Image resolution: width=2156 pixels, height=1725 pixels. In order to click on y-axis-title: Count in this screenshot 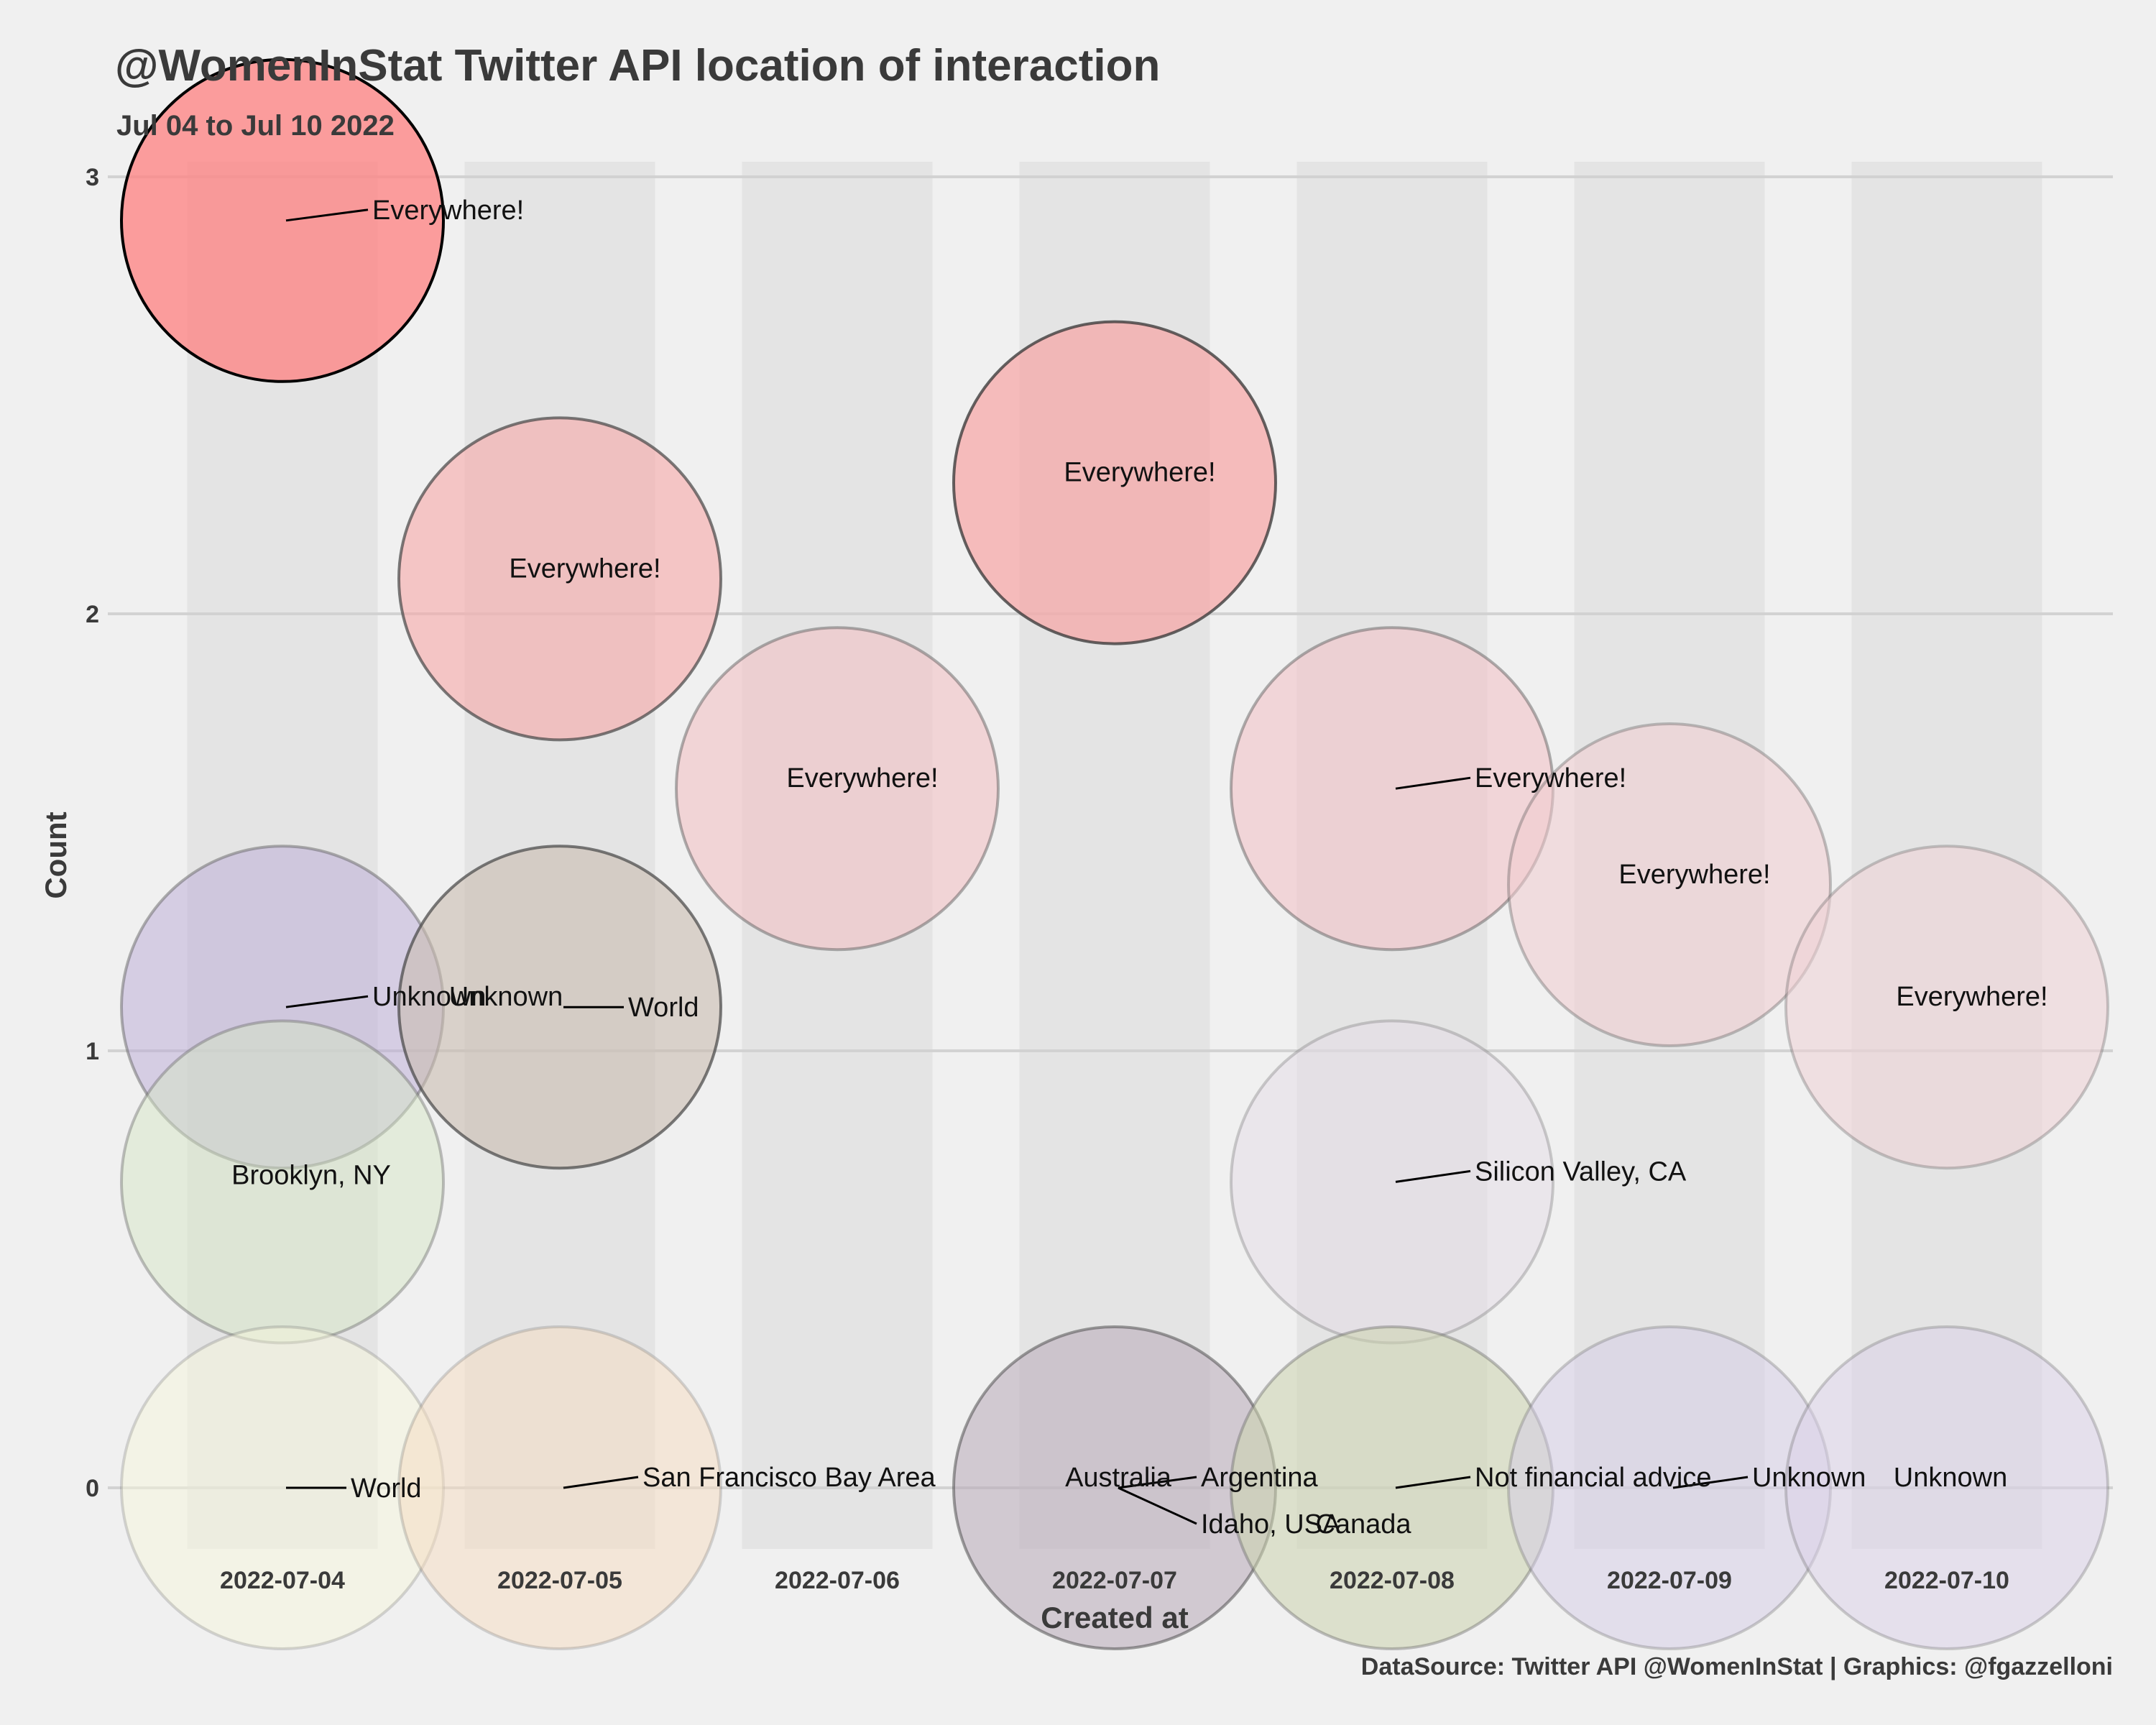, I will do `click(56, 854)`.